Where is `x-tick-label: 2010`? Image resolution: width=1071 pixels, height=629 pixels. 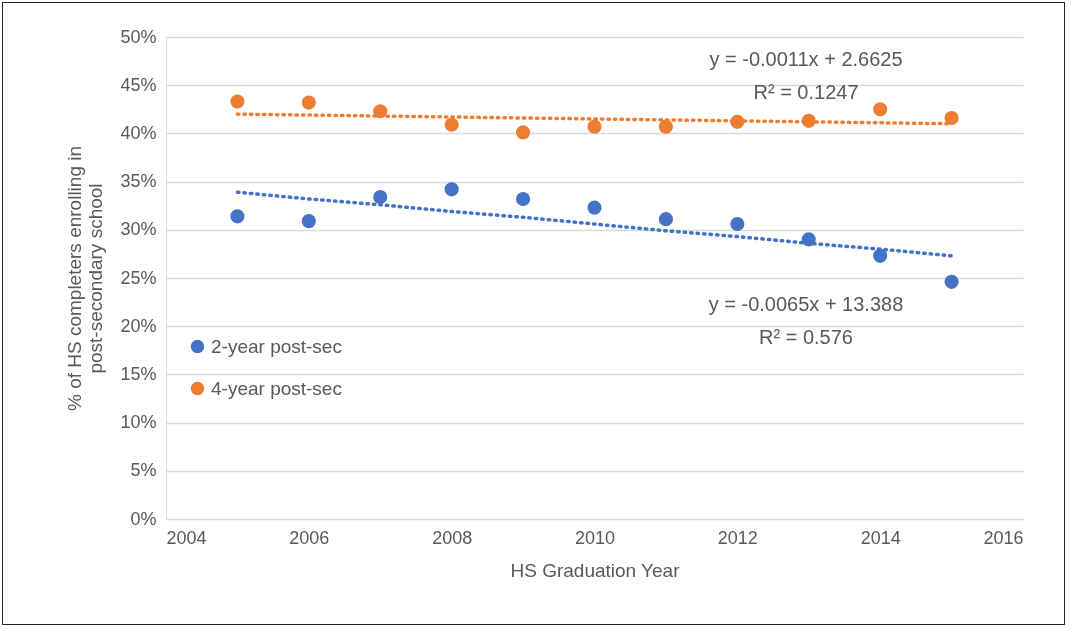
x-tick-label: 2010 is located at coordinates (595, 537).